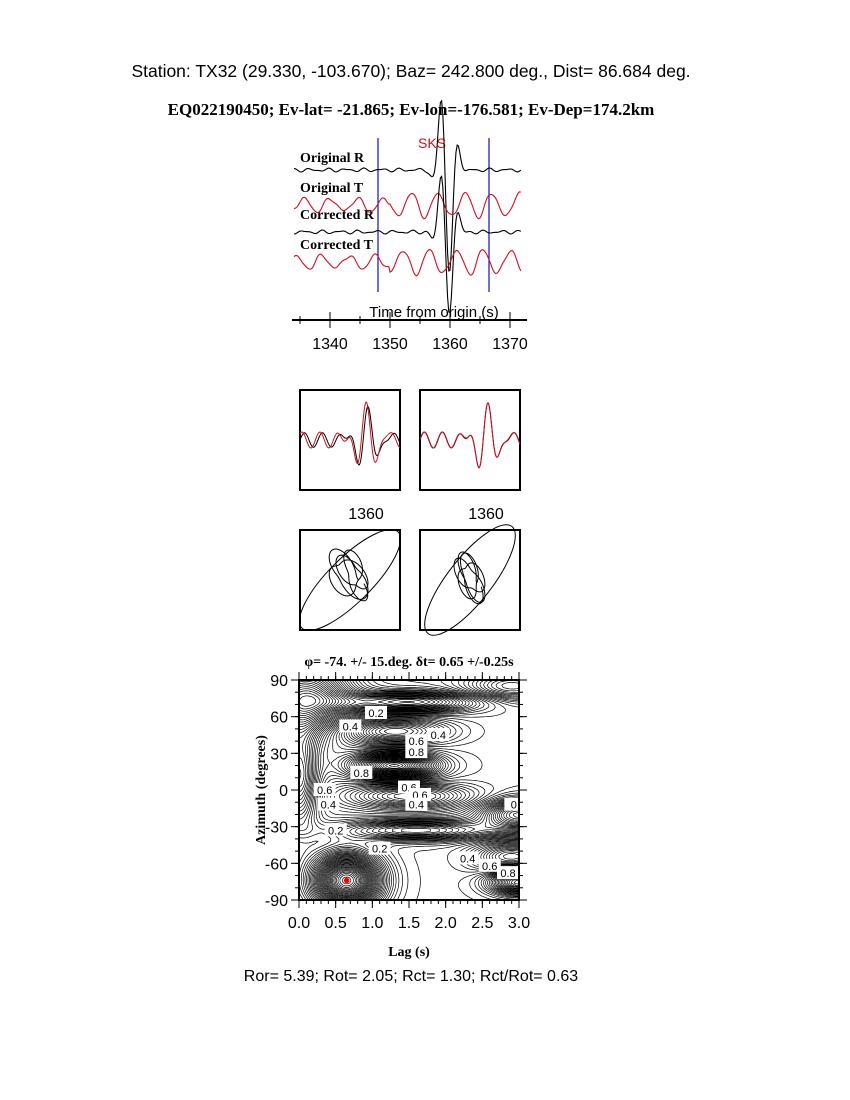  Describe the element at coordinates (372, 923) in the screenshot. I see `x-tick-label: 1.0` at that location.